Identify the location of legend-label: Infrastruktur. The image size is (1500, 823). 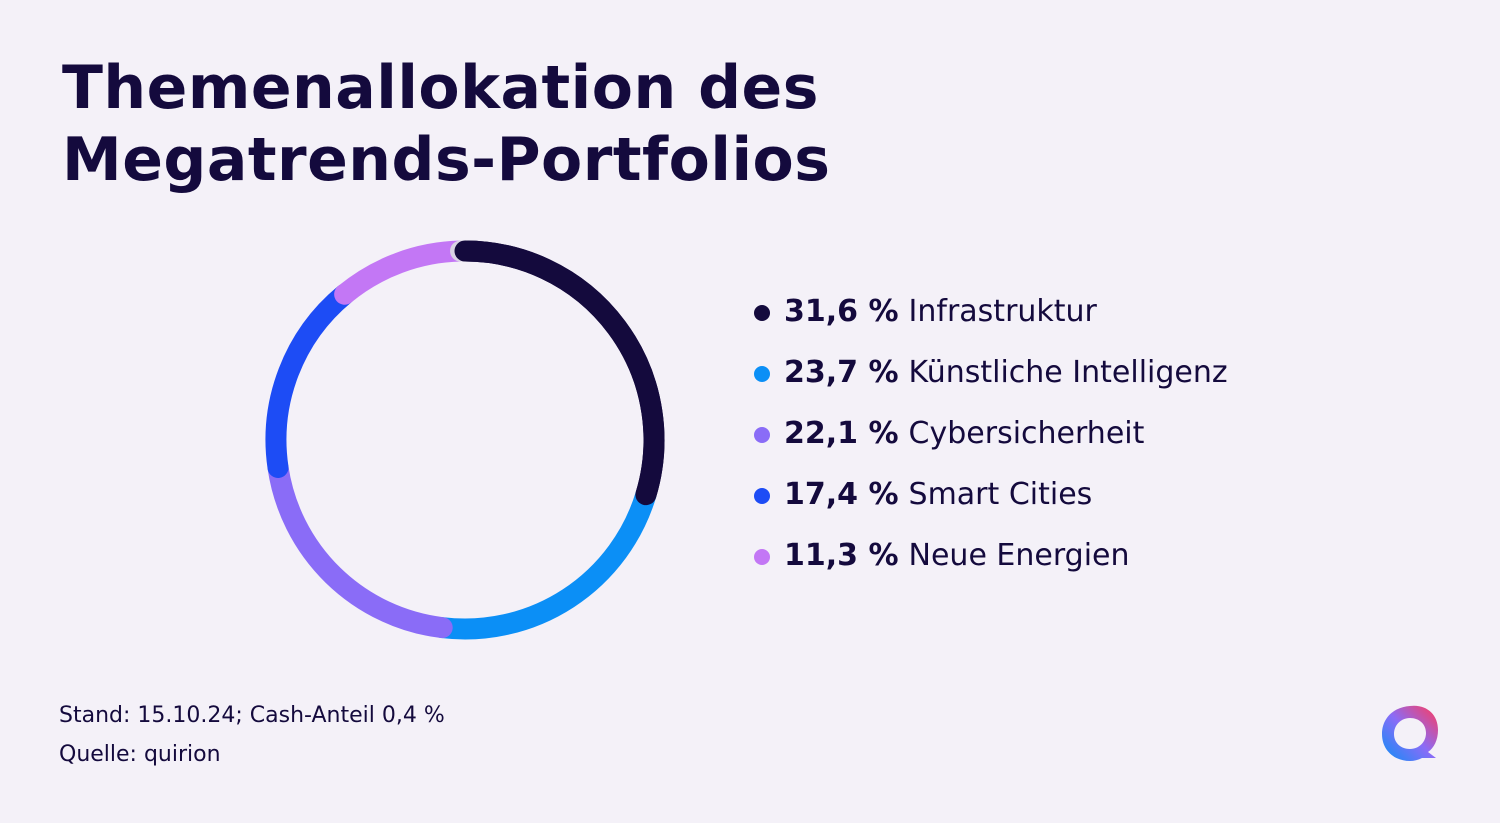
(1002, 311).